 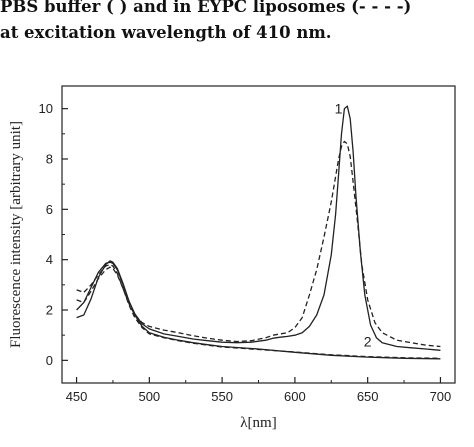 I want to click on x-axis-label: λ[nm], so click(x=258, y=423).